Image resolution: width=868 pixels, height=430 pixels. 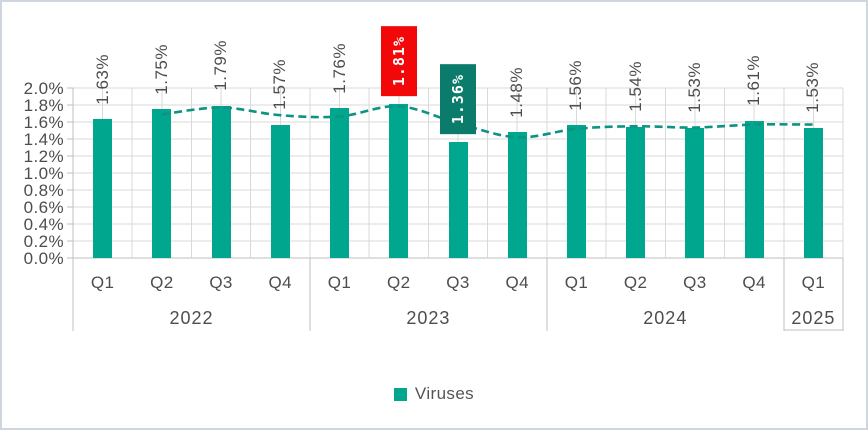 I want to click on x-axis-quarter-label-2023-q3: Q3, so click(x=458, y=282).